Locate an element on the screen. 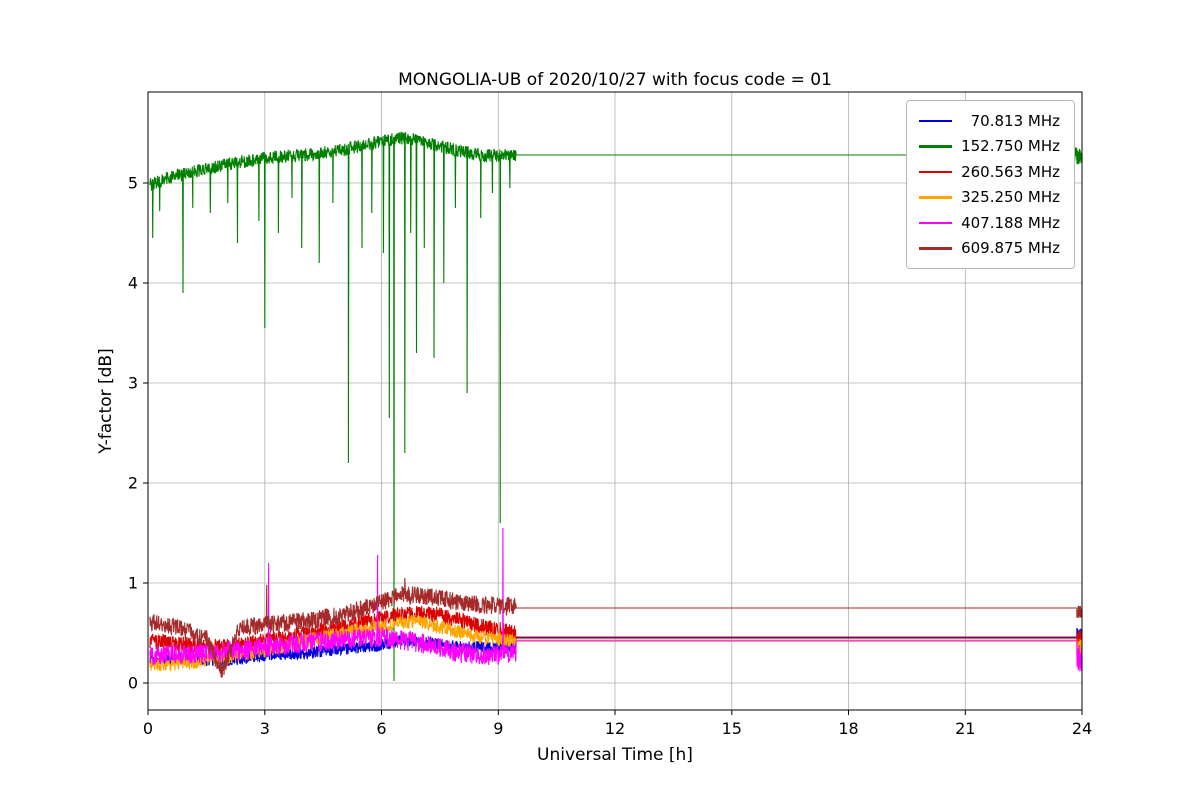 The image size is (1200, 800). legend-label: 70.813 MHz is located at coordinates (1010, 120).